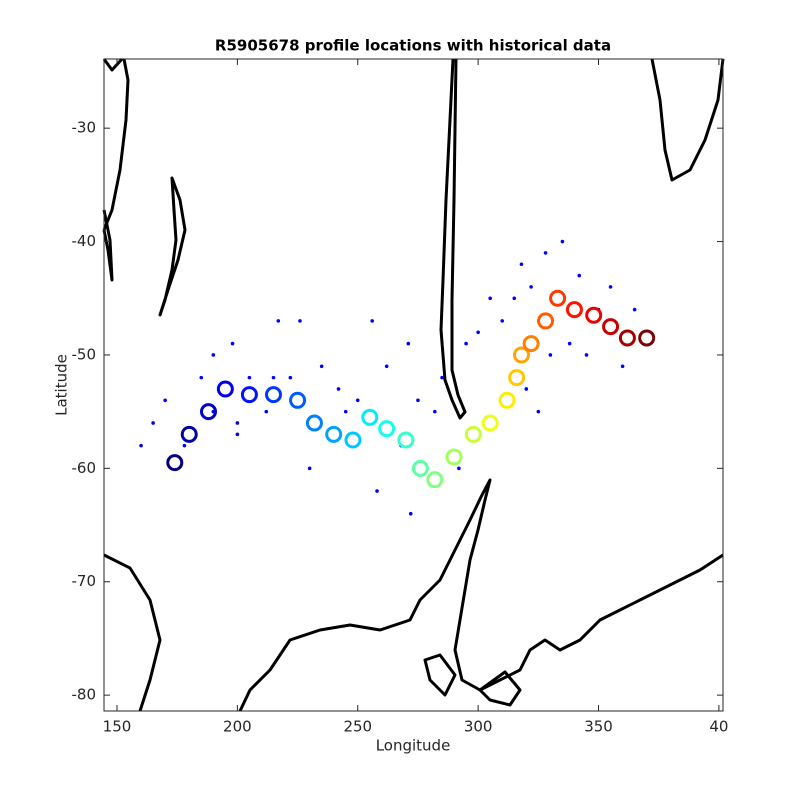  Describe the element at coordinates (478, 727) in the screenshot. I see `x-tick-label: 300` at that location.